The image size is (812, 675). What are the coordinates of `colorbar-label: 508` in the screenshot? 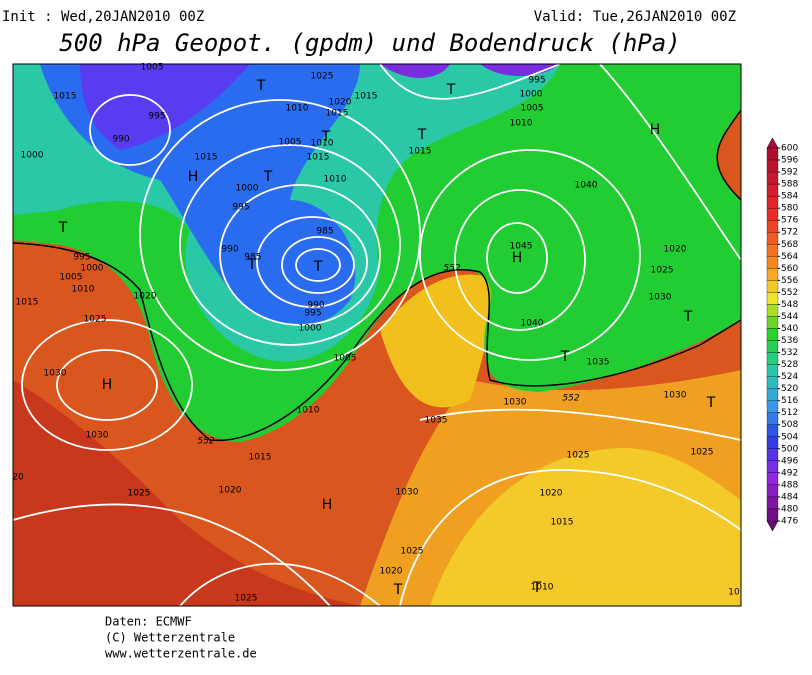 It's located at (789, 425).